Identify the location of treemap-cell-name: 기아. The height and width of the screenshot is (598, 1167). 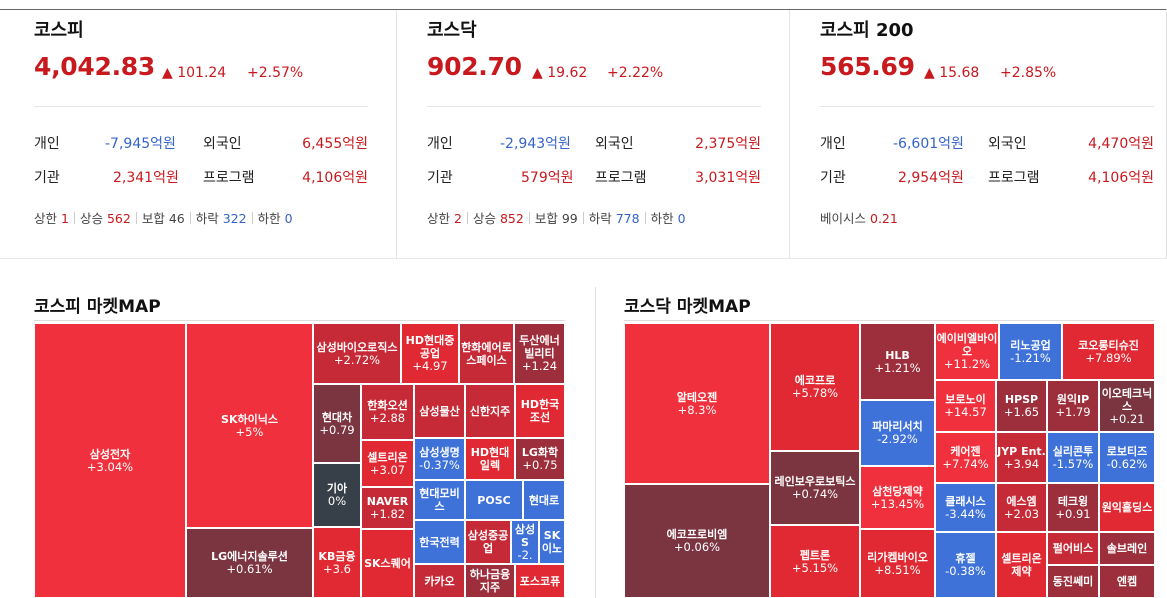
(337, 488).